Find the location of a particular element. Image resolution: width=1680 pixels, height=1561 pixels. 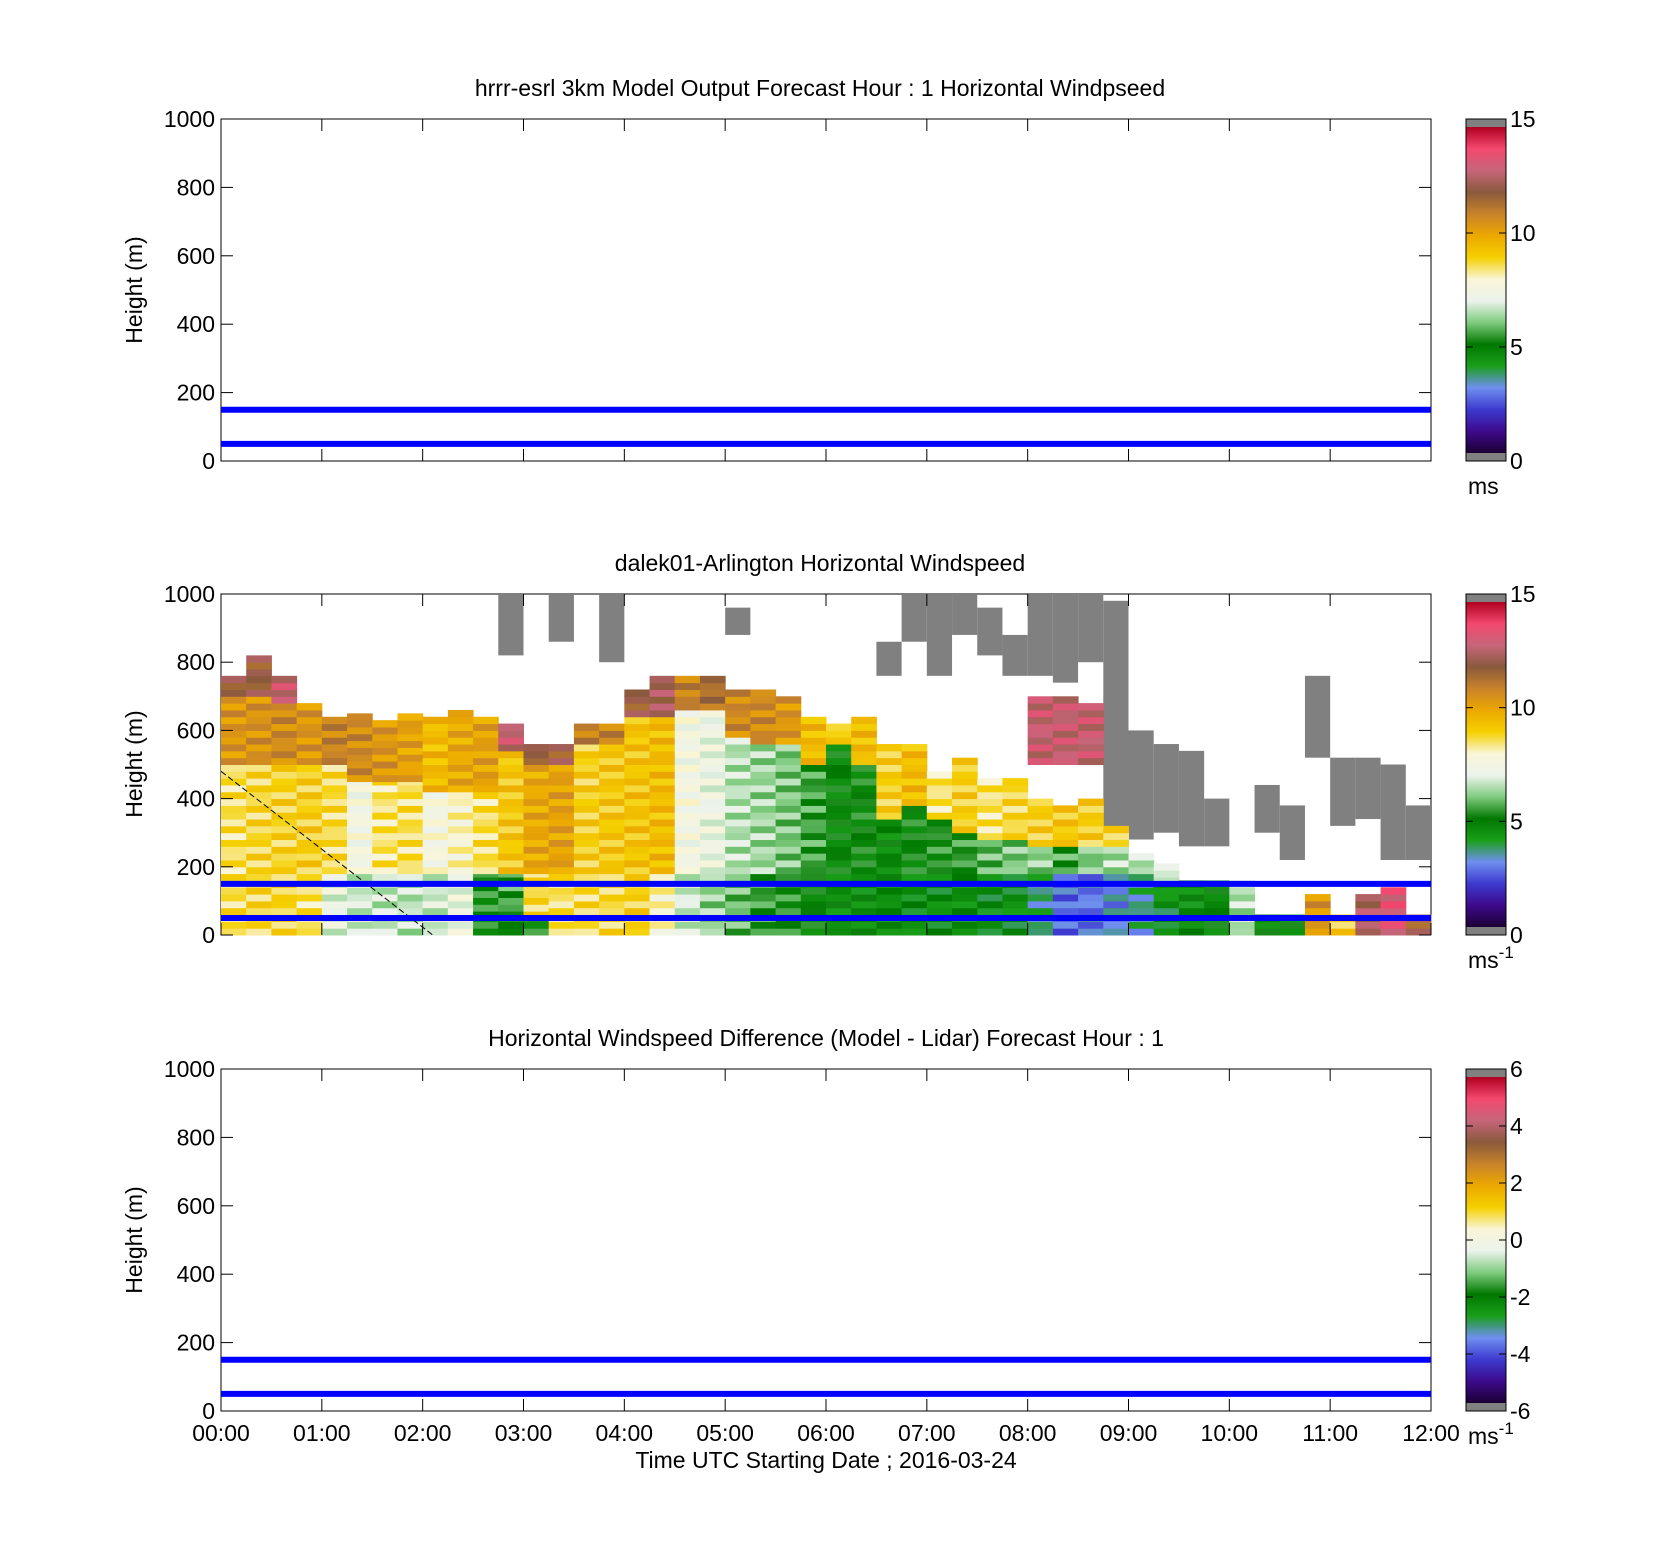

y-tick-label: 800 is located at coordinates (196, 187).